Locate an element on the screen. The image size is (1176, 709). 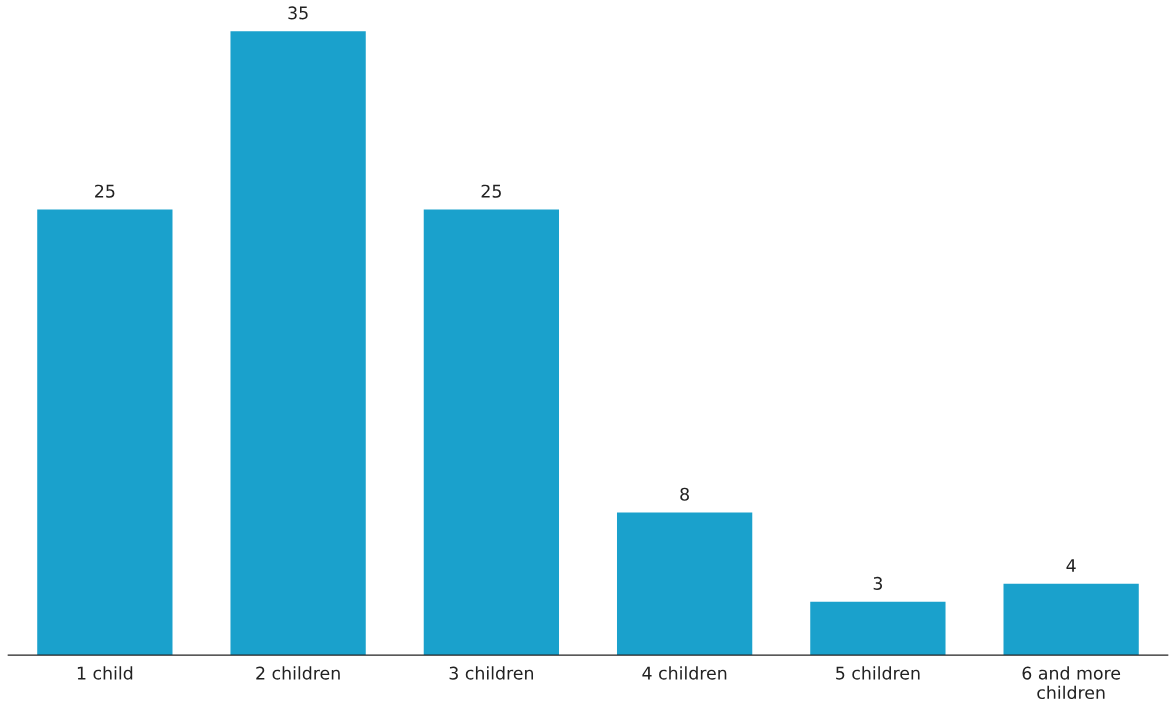
data-label: 3 is located at coordinates (878, 583).